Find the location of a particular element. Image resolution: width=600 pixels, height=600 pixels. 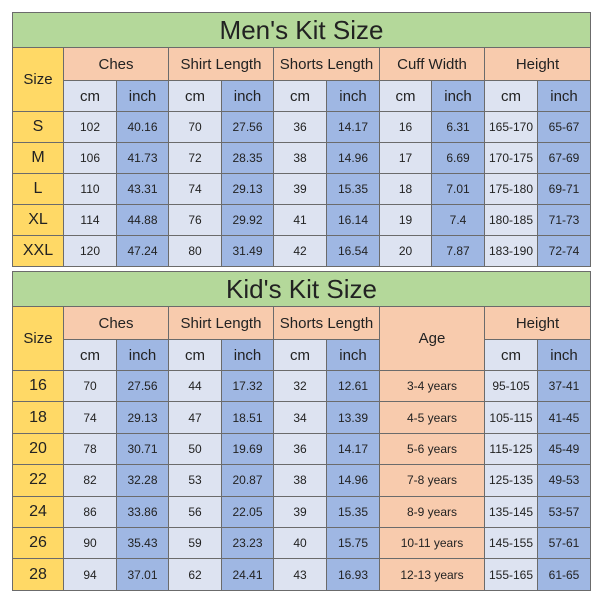

value-cell: 20 is located at coordinates (405, 251).